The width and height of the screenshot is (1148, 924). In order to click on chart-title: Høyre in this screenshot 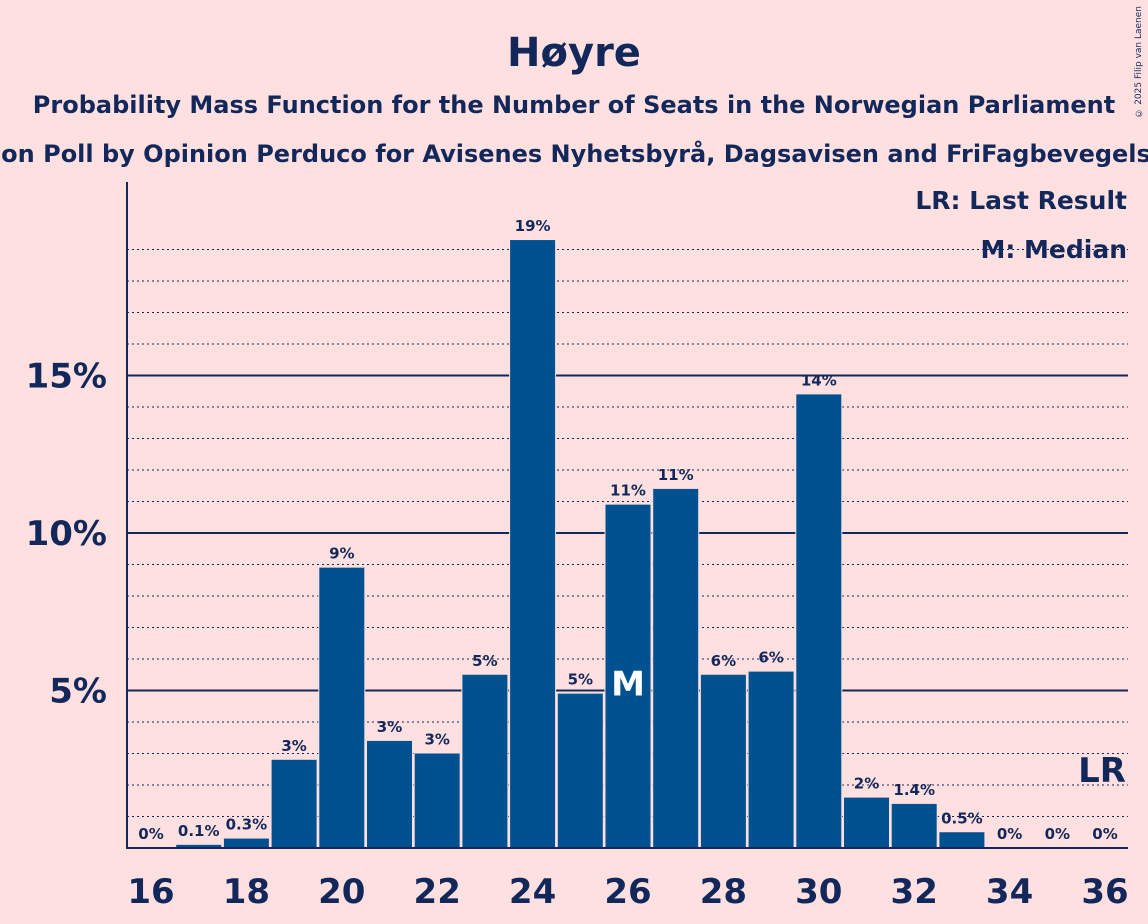, I will do `click(574, 53)`.